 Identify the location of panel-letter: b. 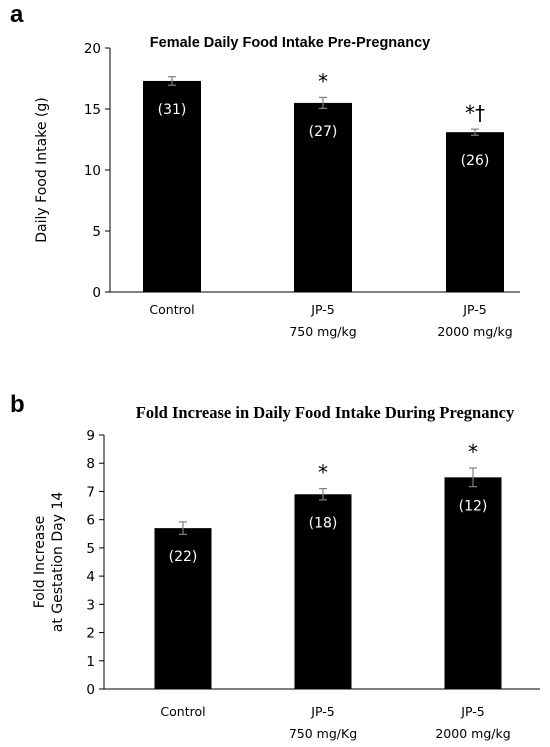
(17, 404).